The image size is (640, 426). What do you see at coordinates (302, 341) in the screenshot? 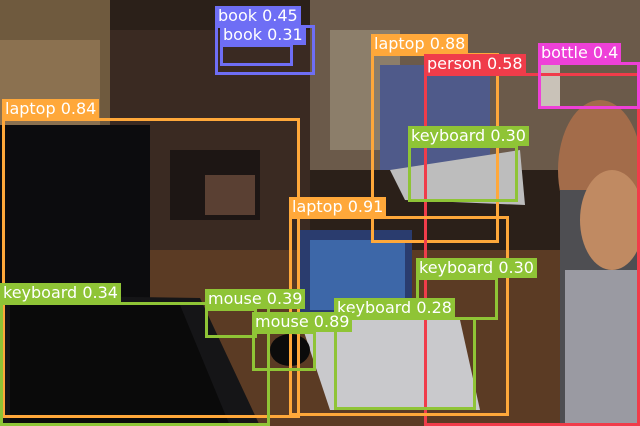
I see `detection-mouse-2: mouse 0.89` at bounding box center [302, 341].